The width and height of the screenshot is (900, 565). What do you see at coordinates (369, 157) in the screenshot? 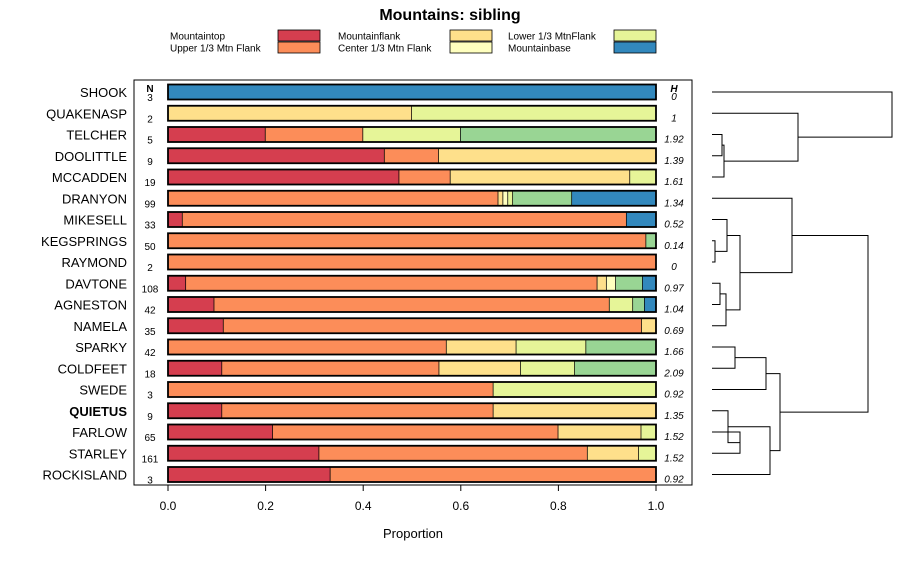
I see `bar-row: DOOLITTLE 9 1.39` at bounding box center [369, 157].